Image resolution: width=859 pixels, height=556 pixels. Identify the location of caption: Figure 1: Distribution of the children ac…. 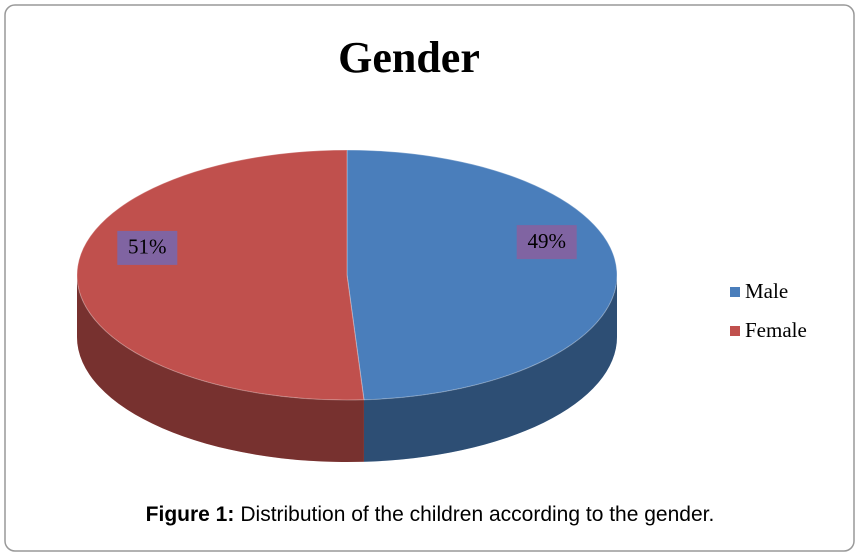
(430, 514).